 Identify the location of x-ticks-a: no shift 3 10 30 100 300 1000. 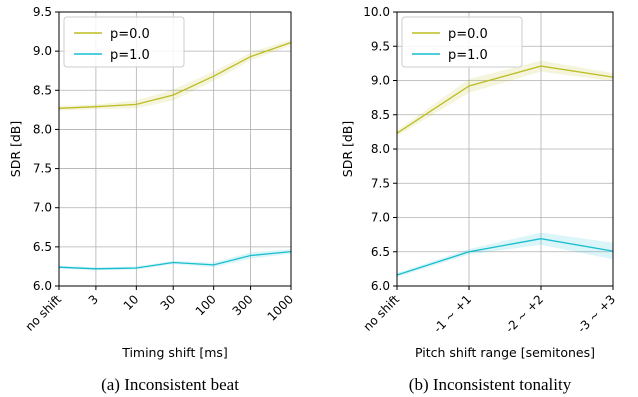
(159, 310).